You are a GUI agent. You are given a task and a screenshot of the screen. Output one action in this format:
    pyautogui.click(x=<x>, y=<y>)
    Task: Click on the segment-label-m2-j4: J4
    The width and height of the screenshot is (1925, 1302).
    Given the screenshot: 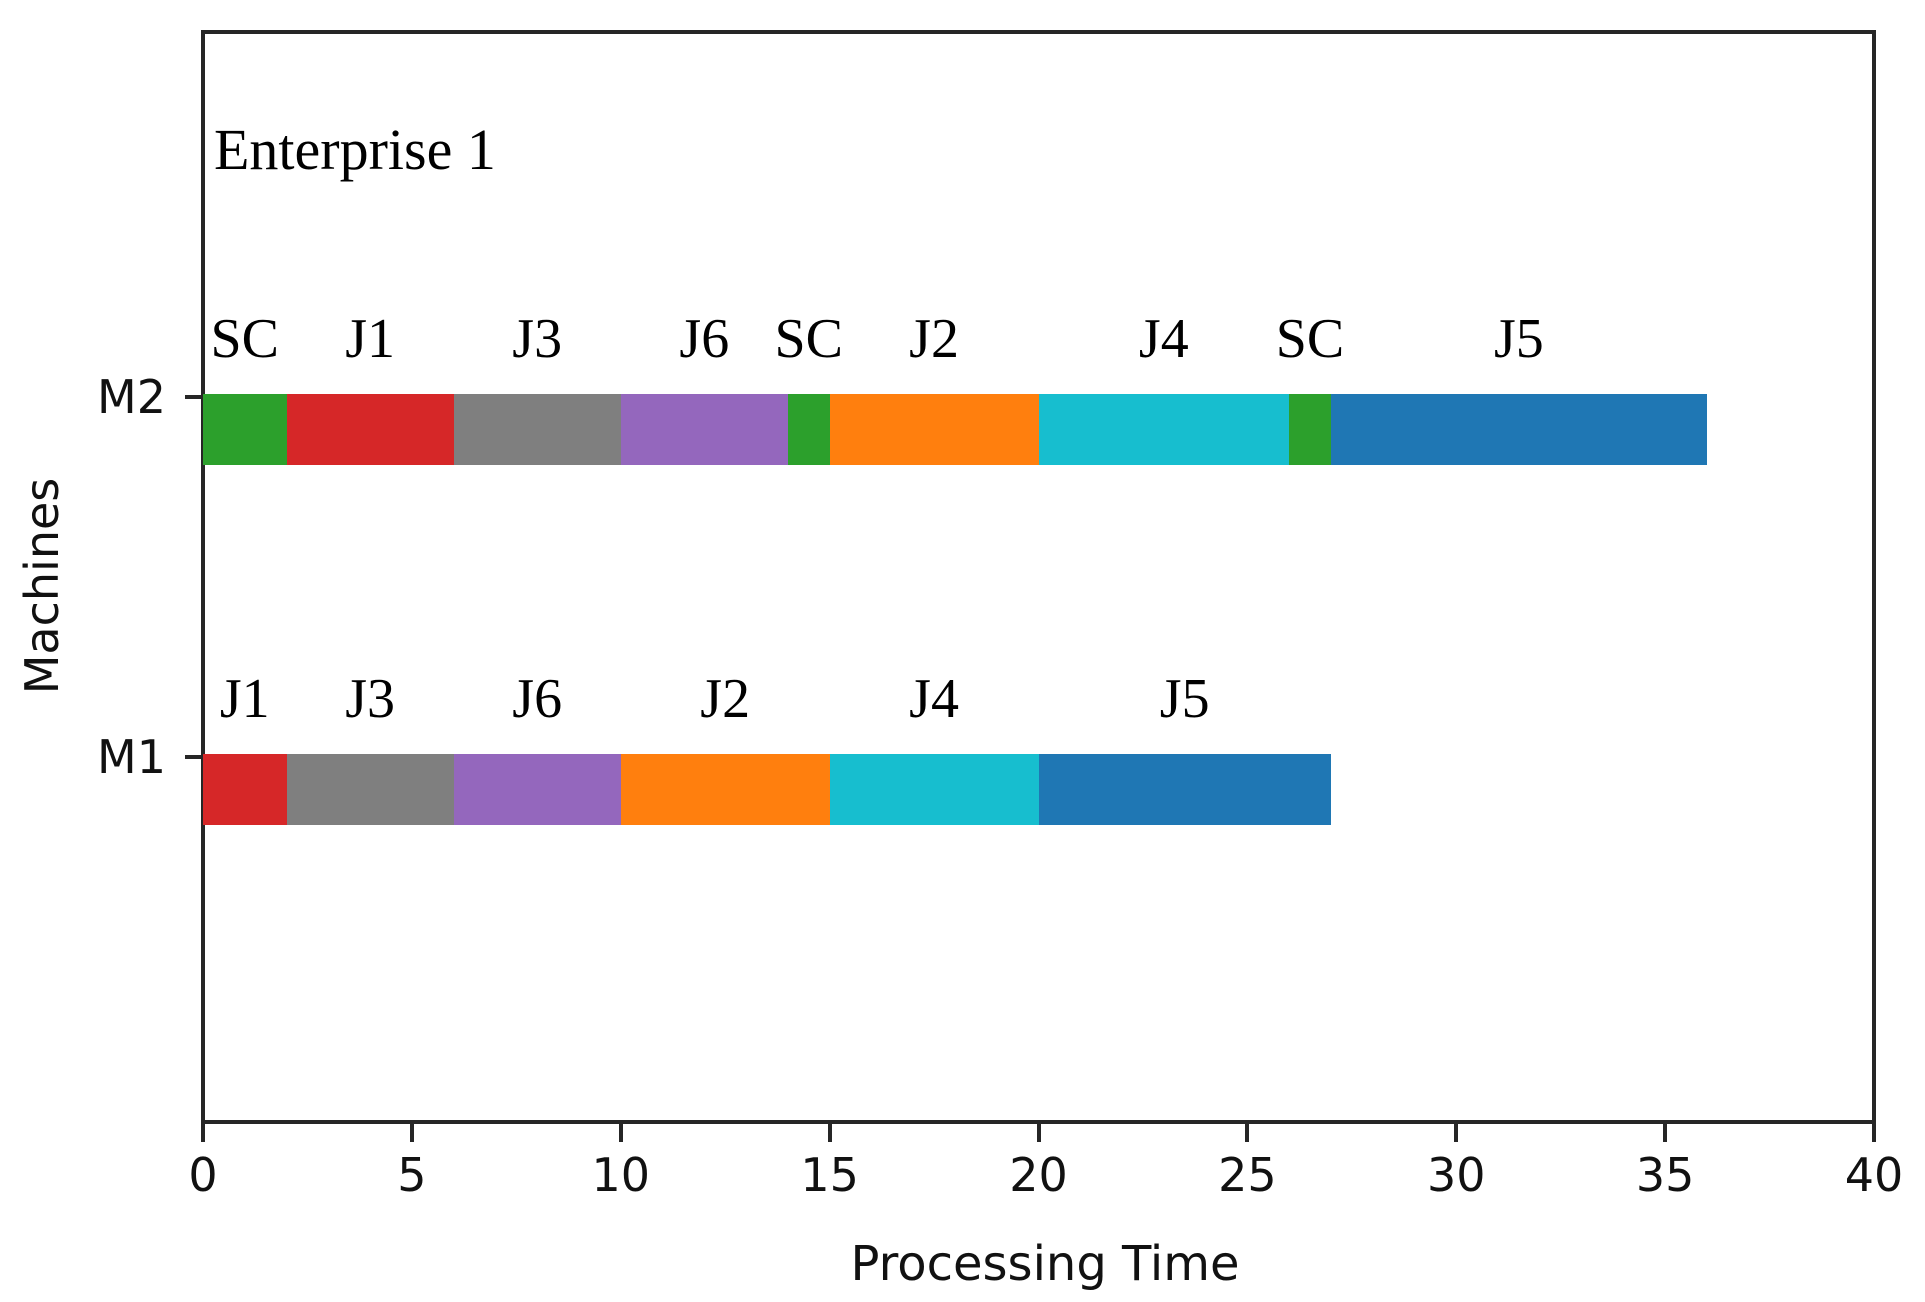 What is the action you would take?
    pyautogui.click(x=1163, y=339)
    